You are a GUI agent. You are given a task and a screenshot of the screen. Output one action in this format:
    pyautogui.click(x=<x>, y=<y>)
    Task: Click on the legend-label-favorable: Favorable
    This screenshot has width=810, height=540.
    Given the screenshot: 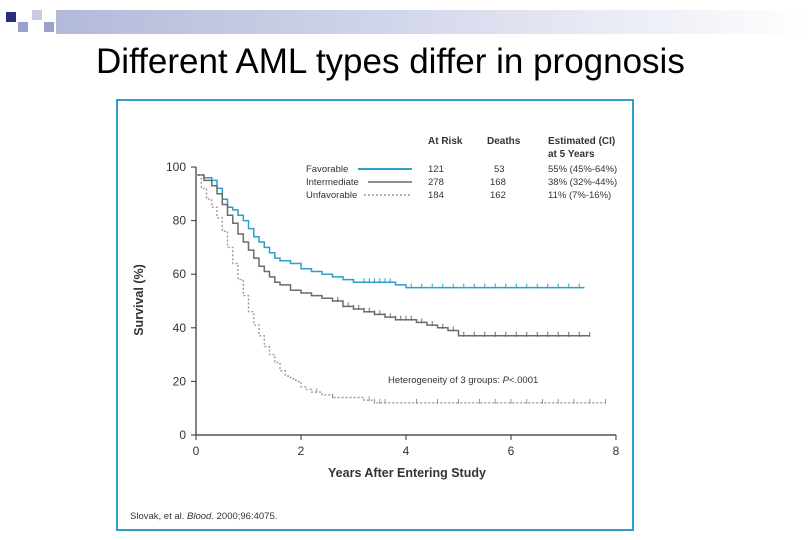 What is the action you would take?
    pyautogui.click(x=327, y=169)
    